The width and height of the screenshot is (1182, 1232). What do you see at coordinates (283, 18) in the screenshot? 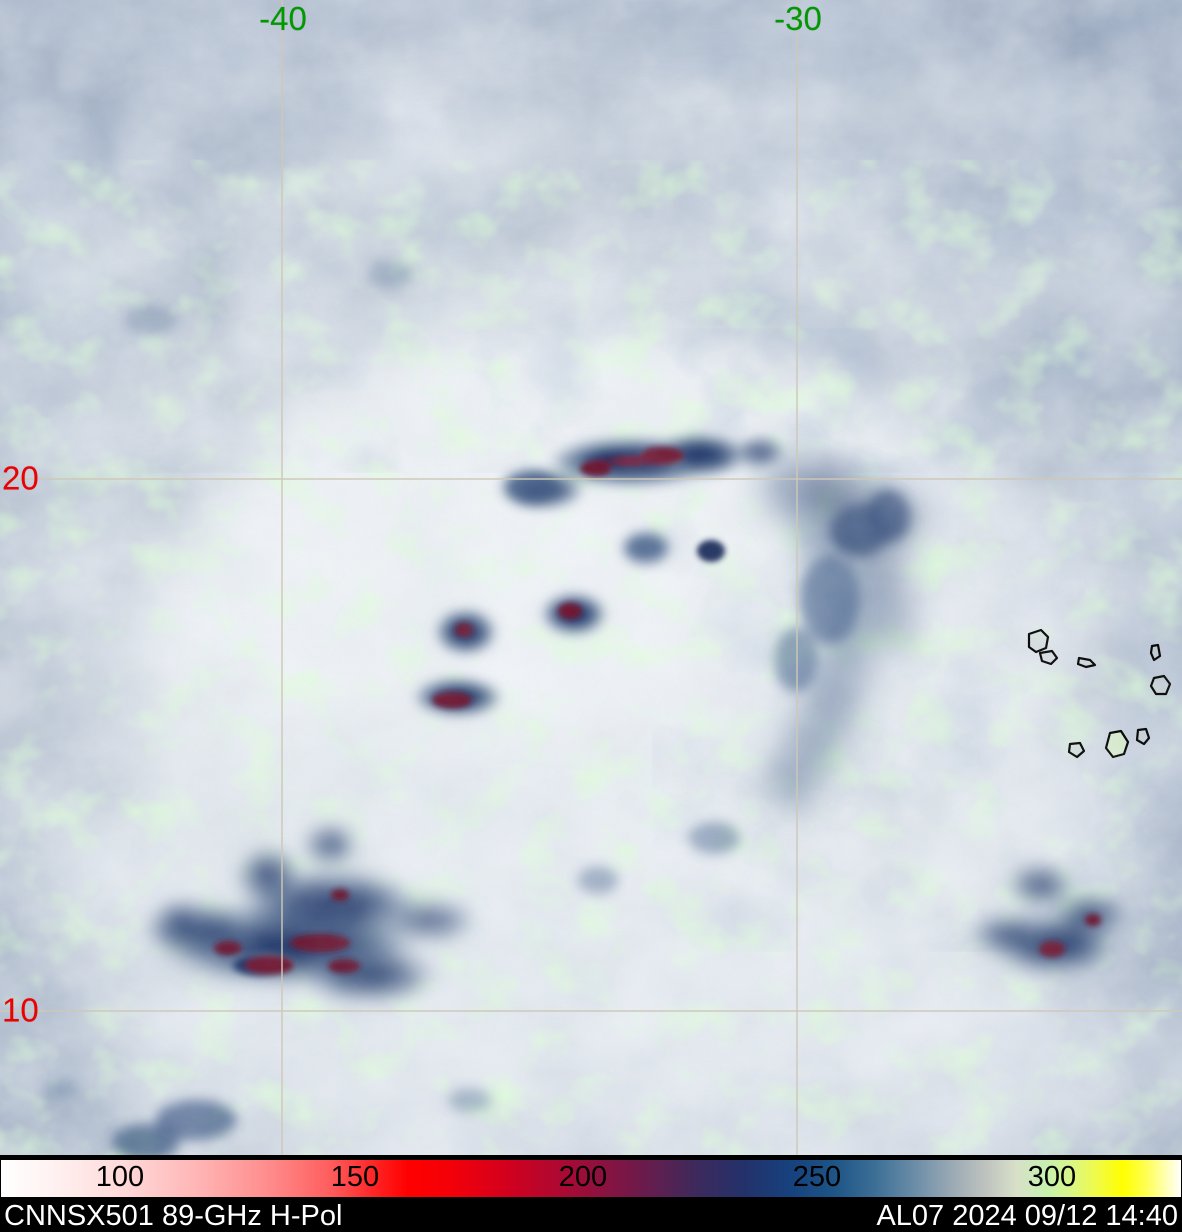
I see `lon-tick-label-minus40: -40` at bounding box center [283, 18].